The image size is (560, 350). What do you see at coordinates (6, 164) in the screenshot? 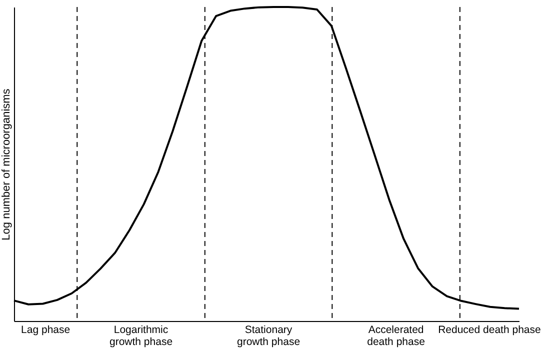
I see `y-axis-title: Log number of microorganisms` at bounding box center [6, 164].